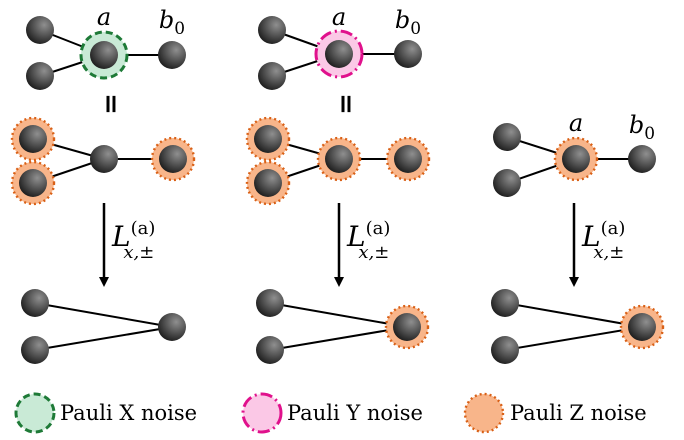 Image resolution: width=684 pixels, height=440 pixels. Describe the element at coordinates (578, 413) in the screenshot. I see `legend-label-z: Pauli Z noise` at that location.